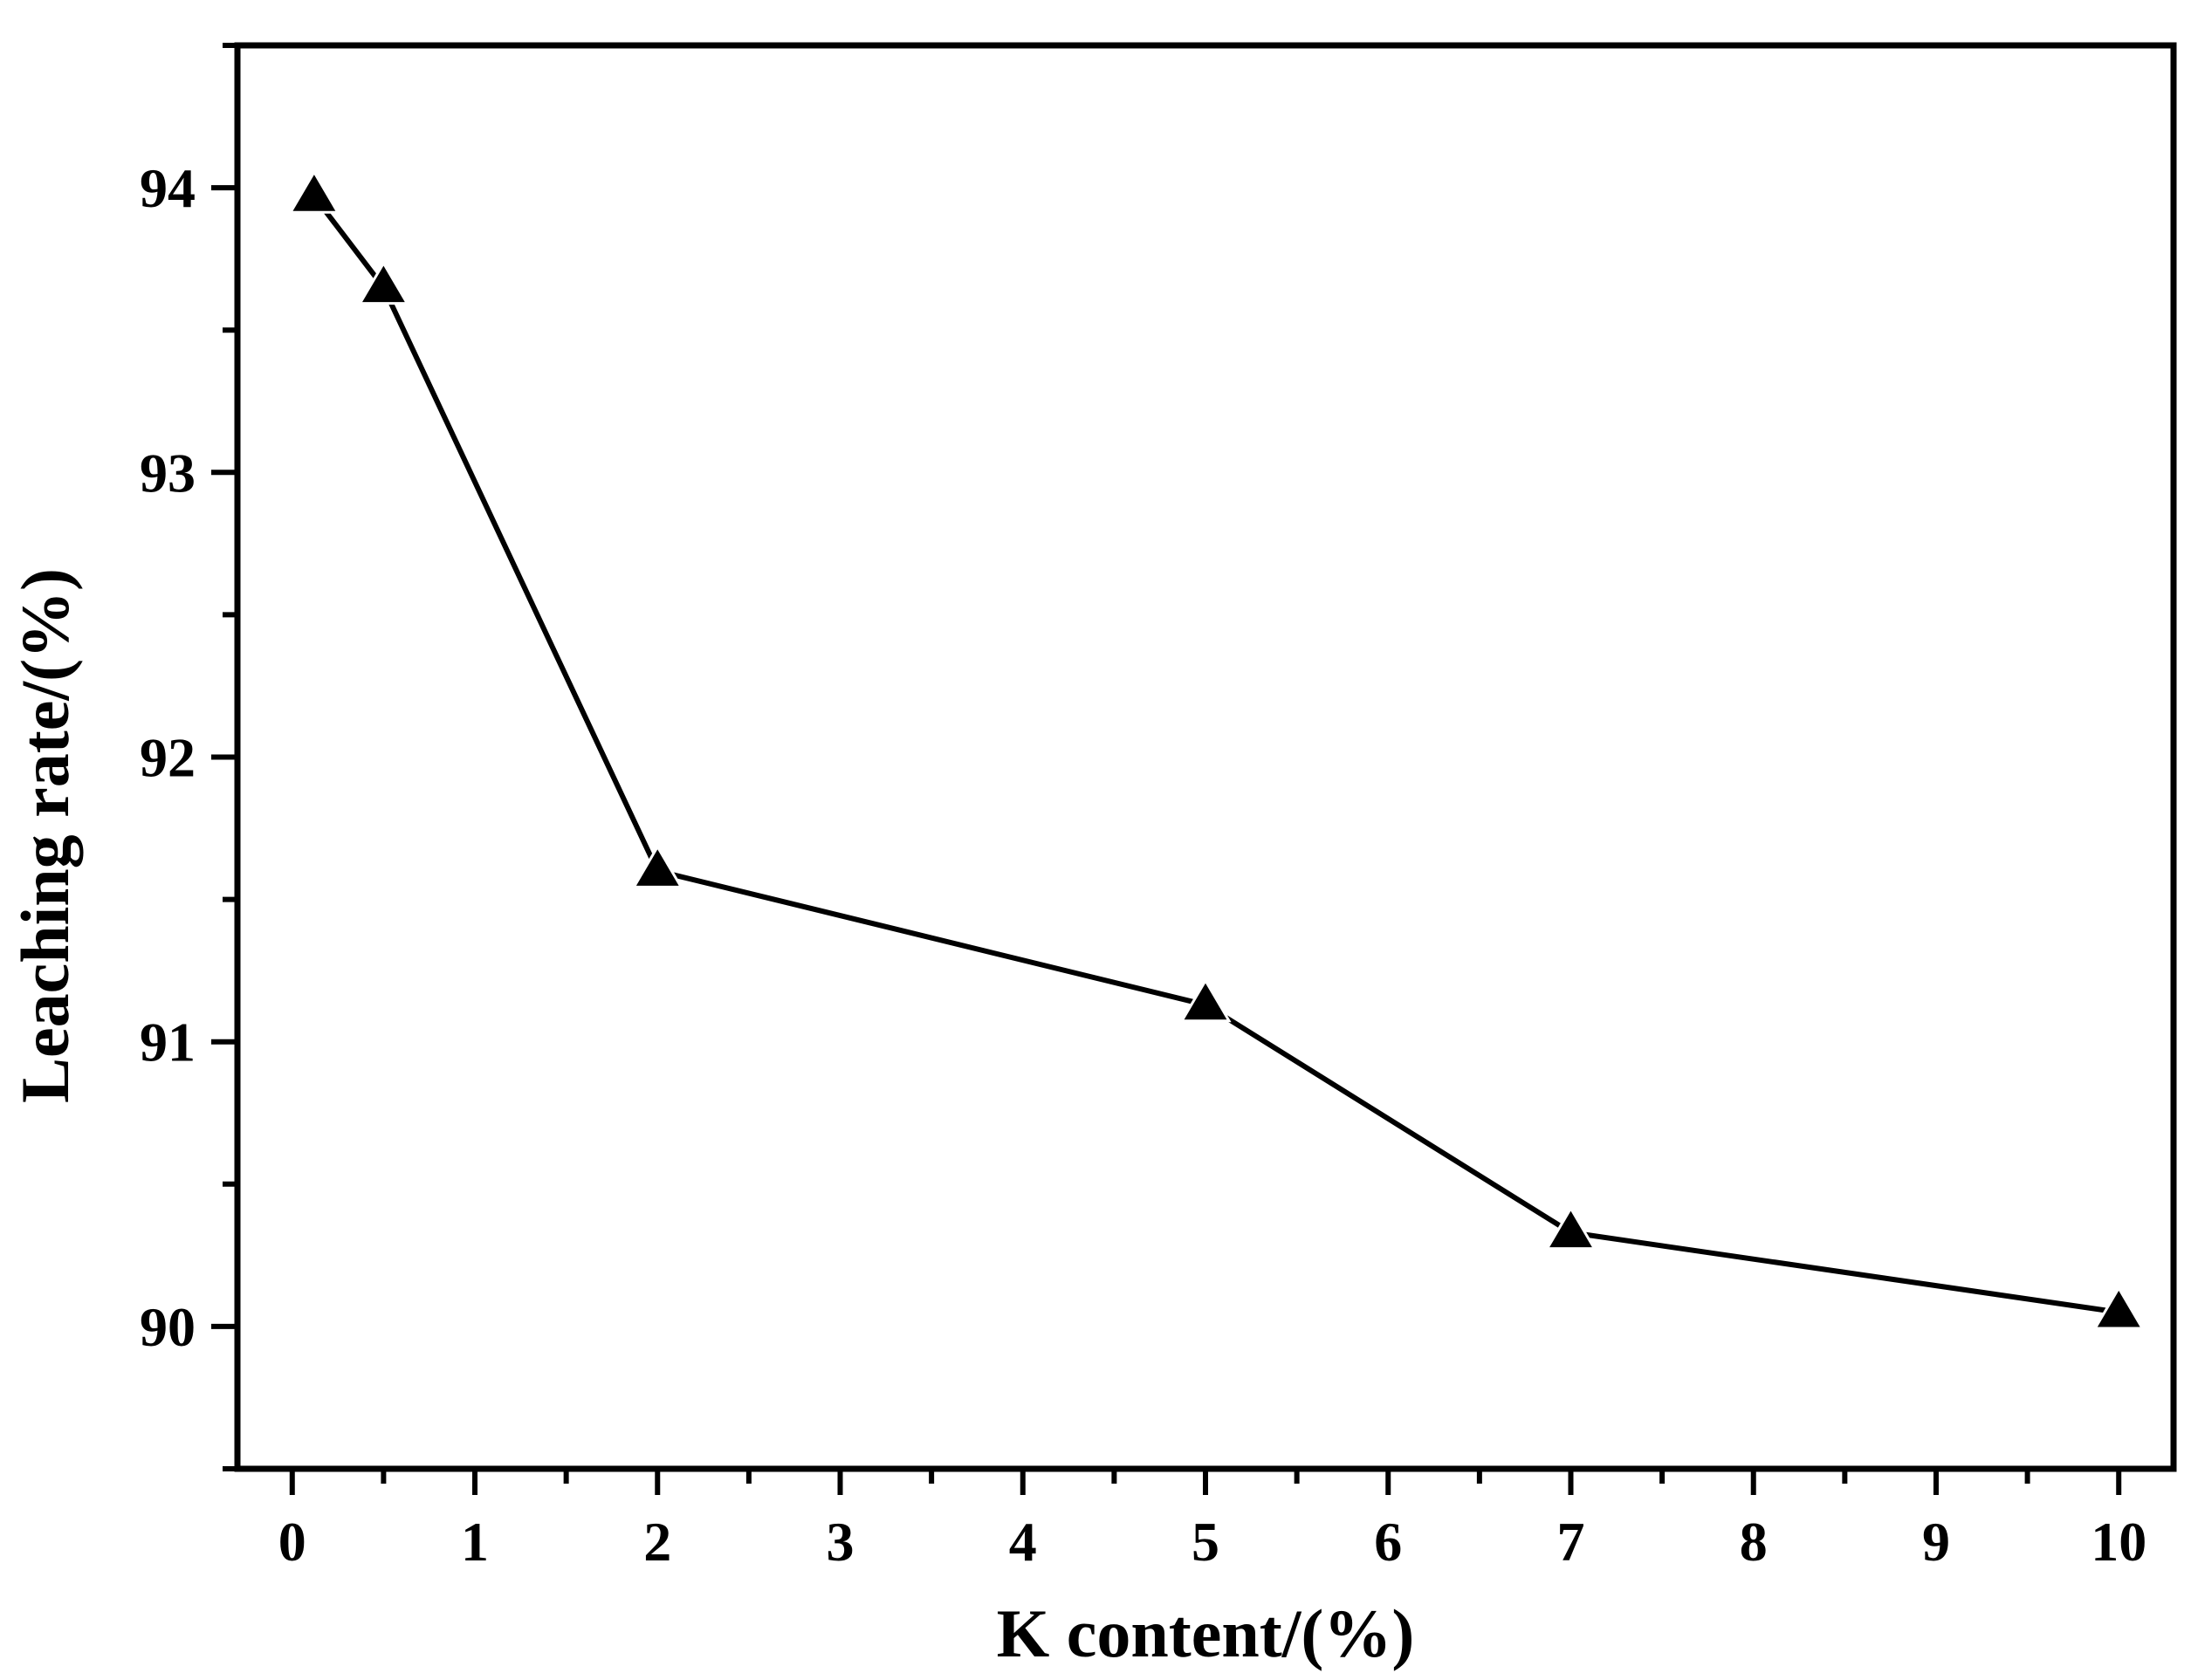 This screenshot has height=1680, width=2191. What do you see at coordinates (475, 1542) in the screenshot?
I see `x-tick-label: 1` at bounding box center [475, 1542].